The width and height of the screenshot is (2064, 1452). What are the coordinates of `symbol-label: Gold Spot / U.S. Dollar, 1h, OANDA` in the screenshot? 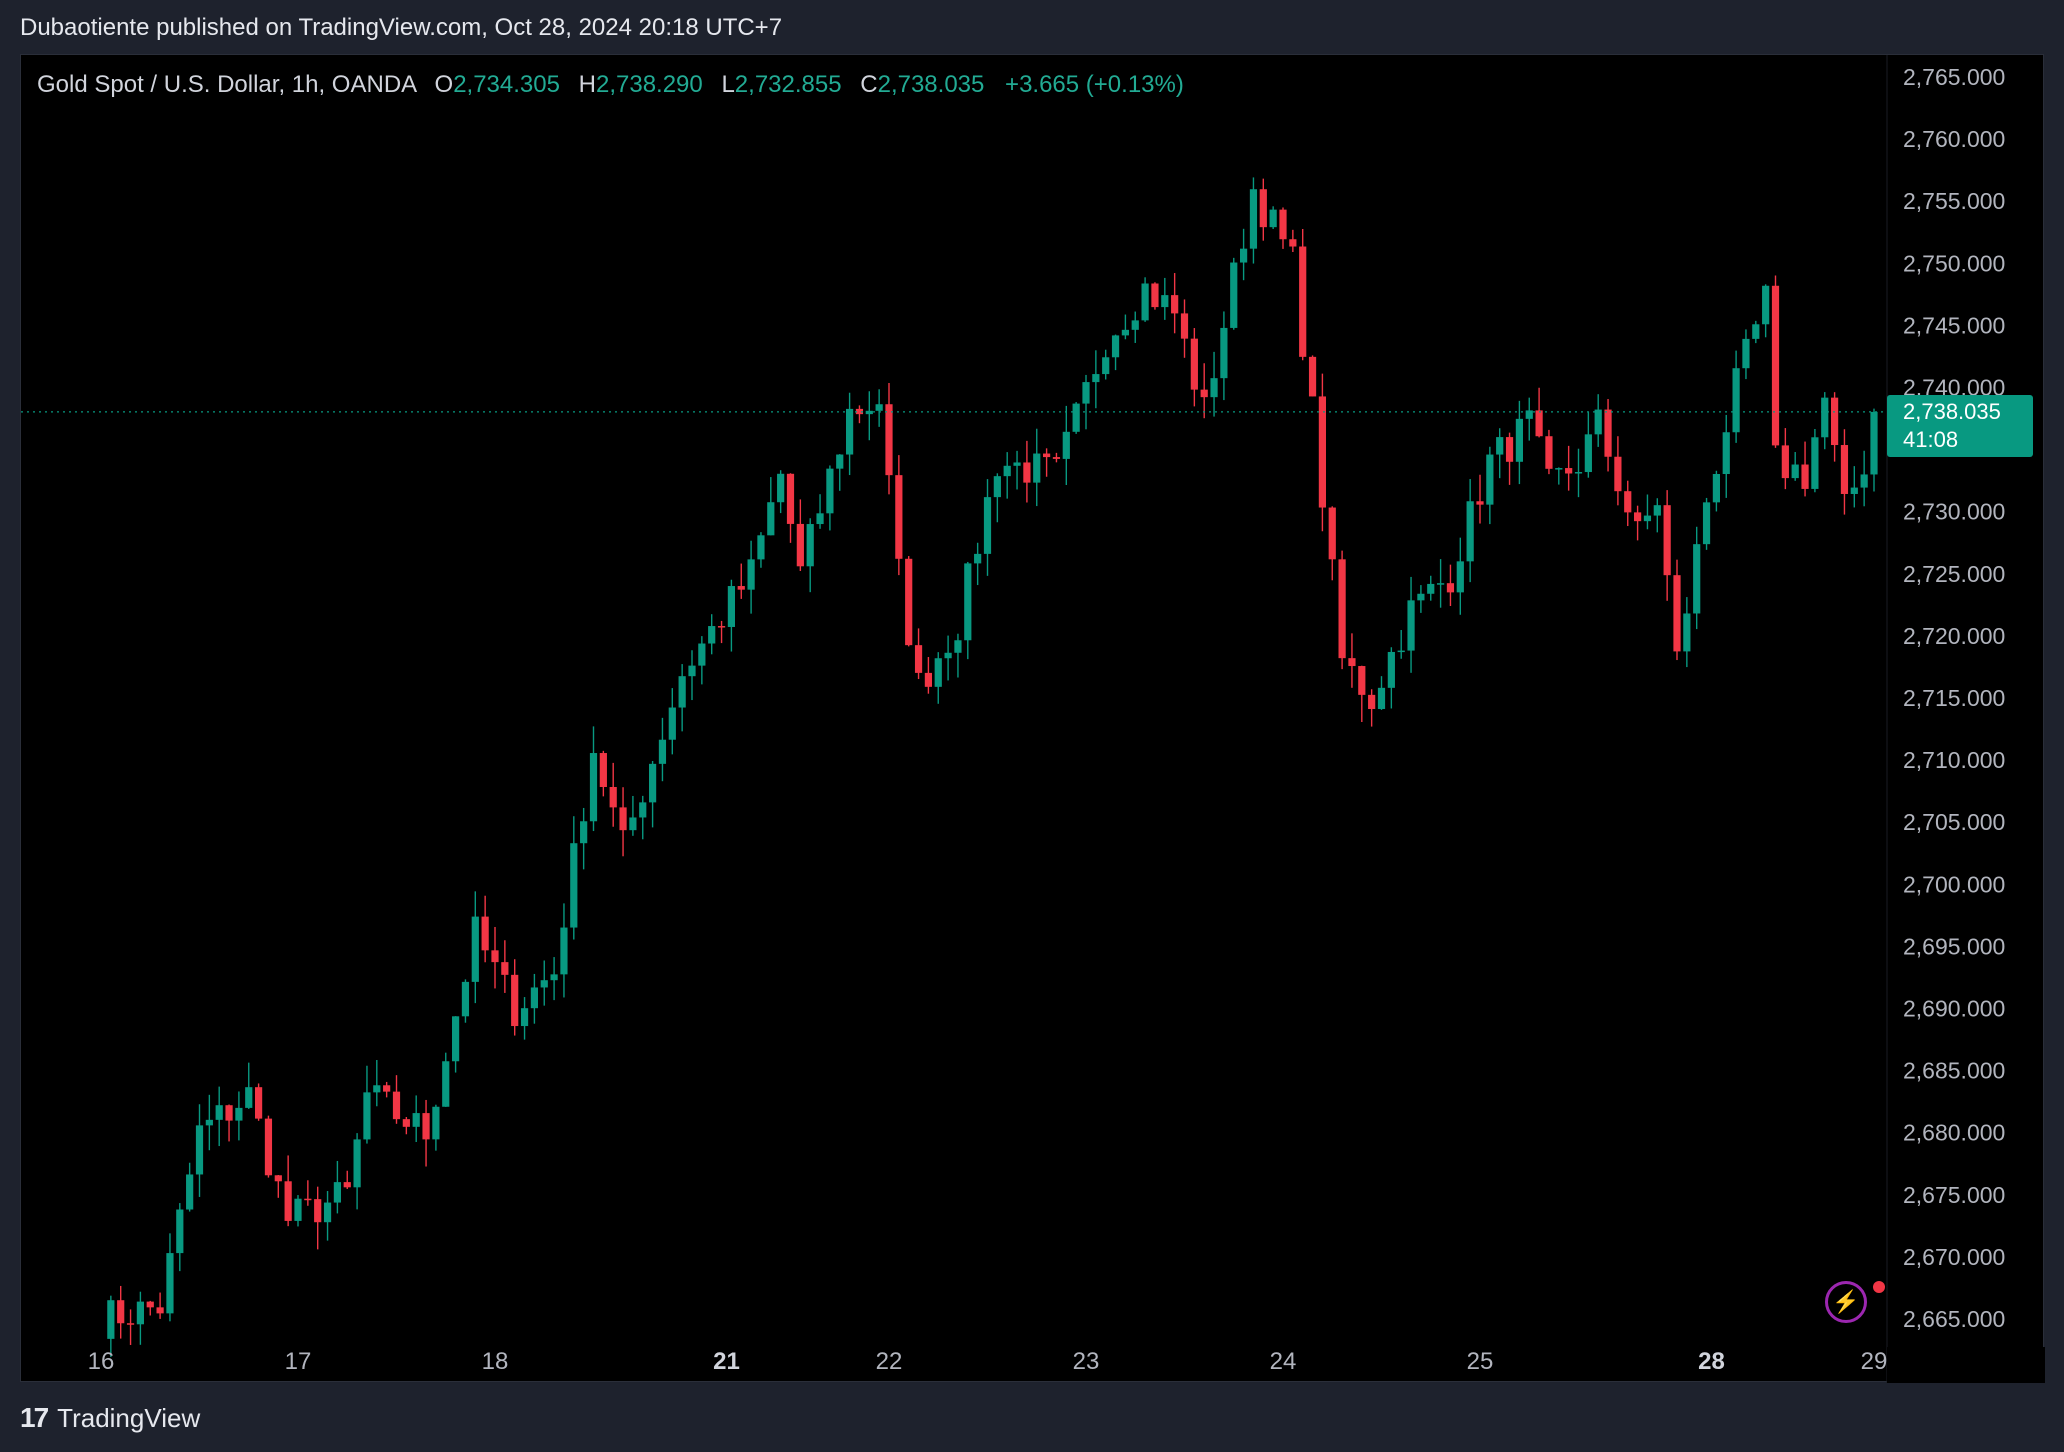 It's located at (226, 84).